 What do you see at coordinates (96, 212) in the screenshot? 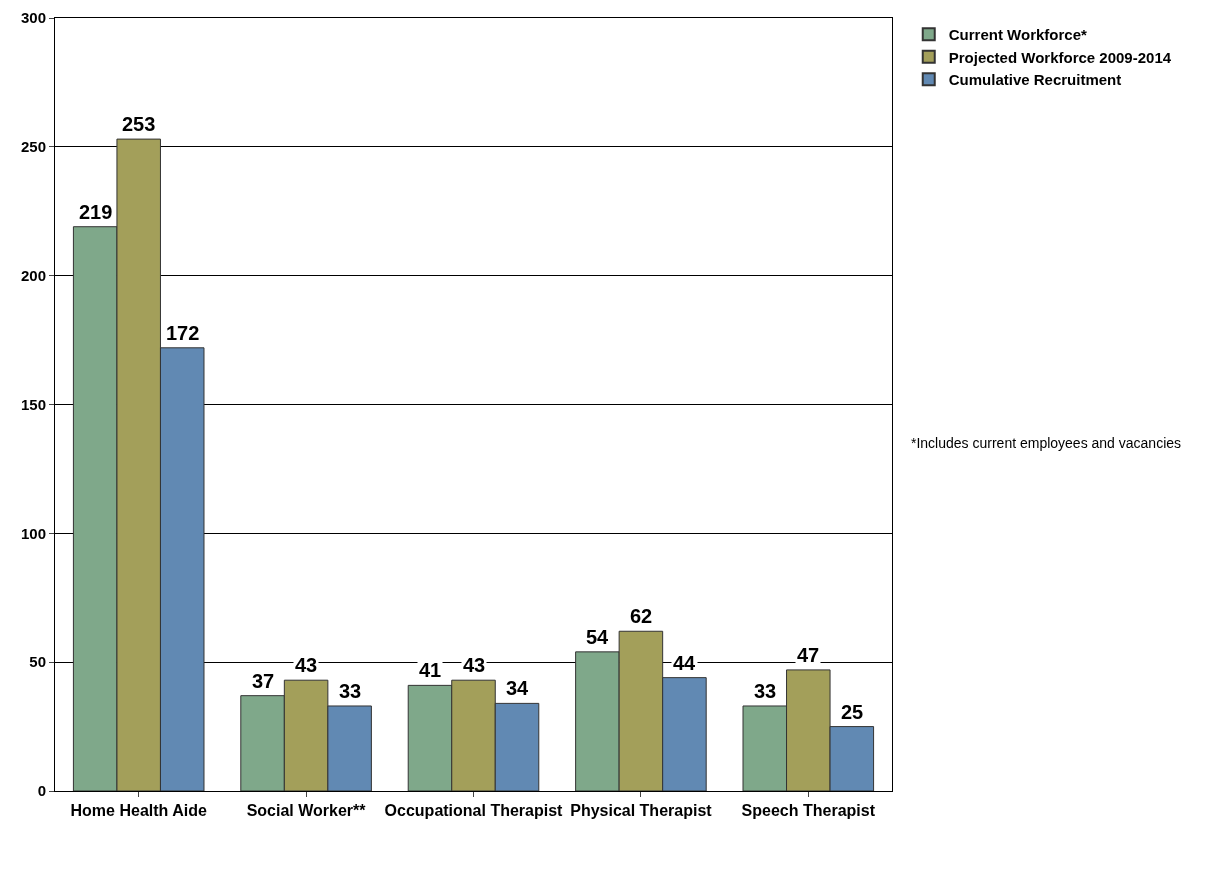
I see `data-label: 219` at bounding box center [96, 212].